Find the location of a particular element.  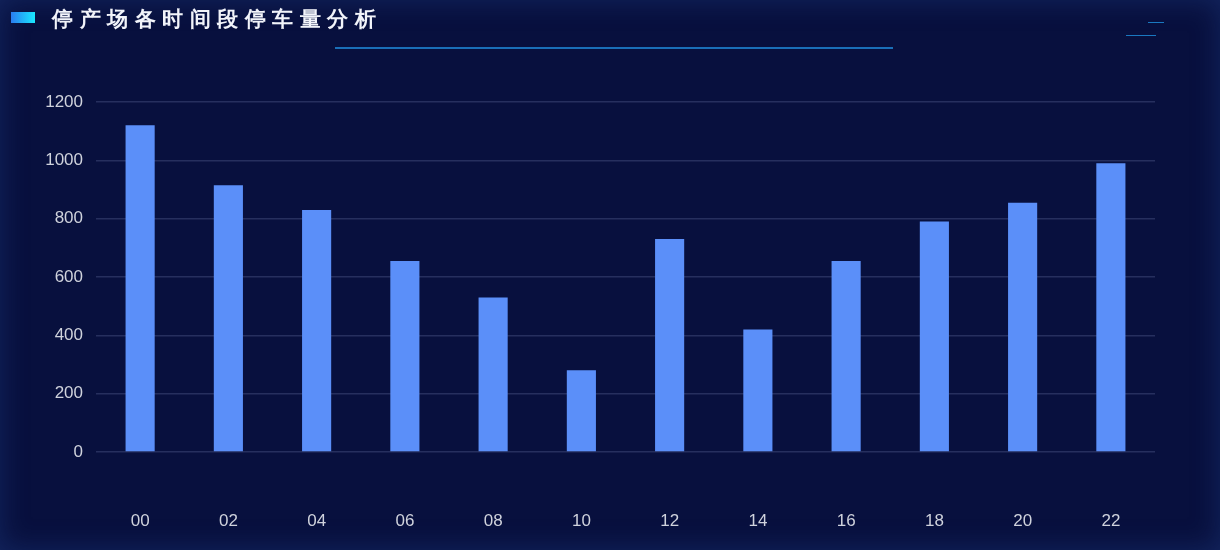

y-tick-label: 200 is located at coordinates (68, 393).